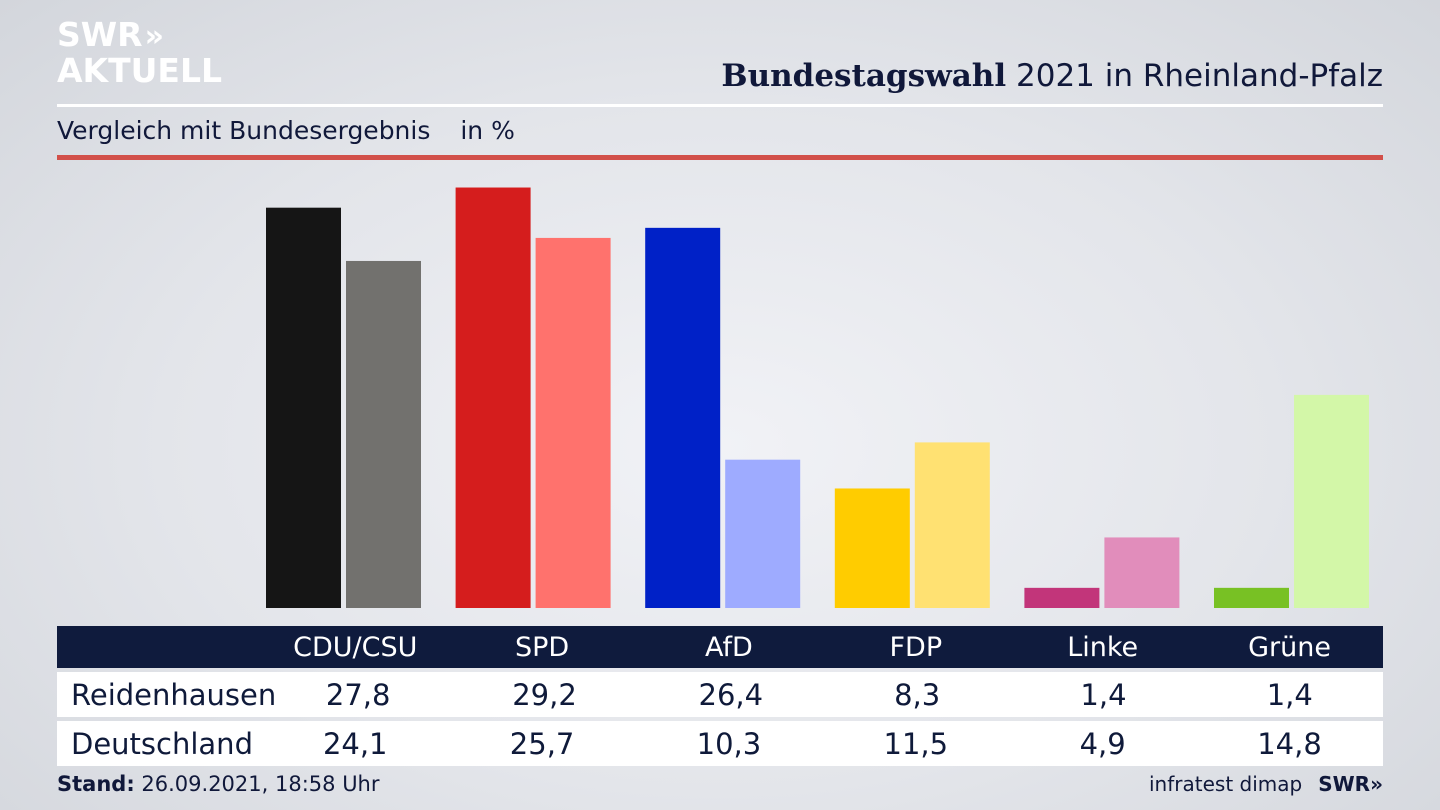 This screenshot has height=810, width=1440. What do you see at coordinates (487, 130) in the screenshot?
I see `unit-text: in %` at bounding box center [487, 130].